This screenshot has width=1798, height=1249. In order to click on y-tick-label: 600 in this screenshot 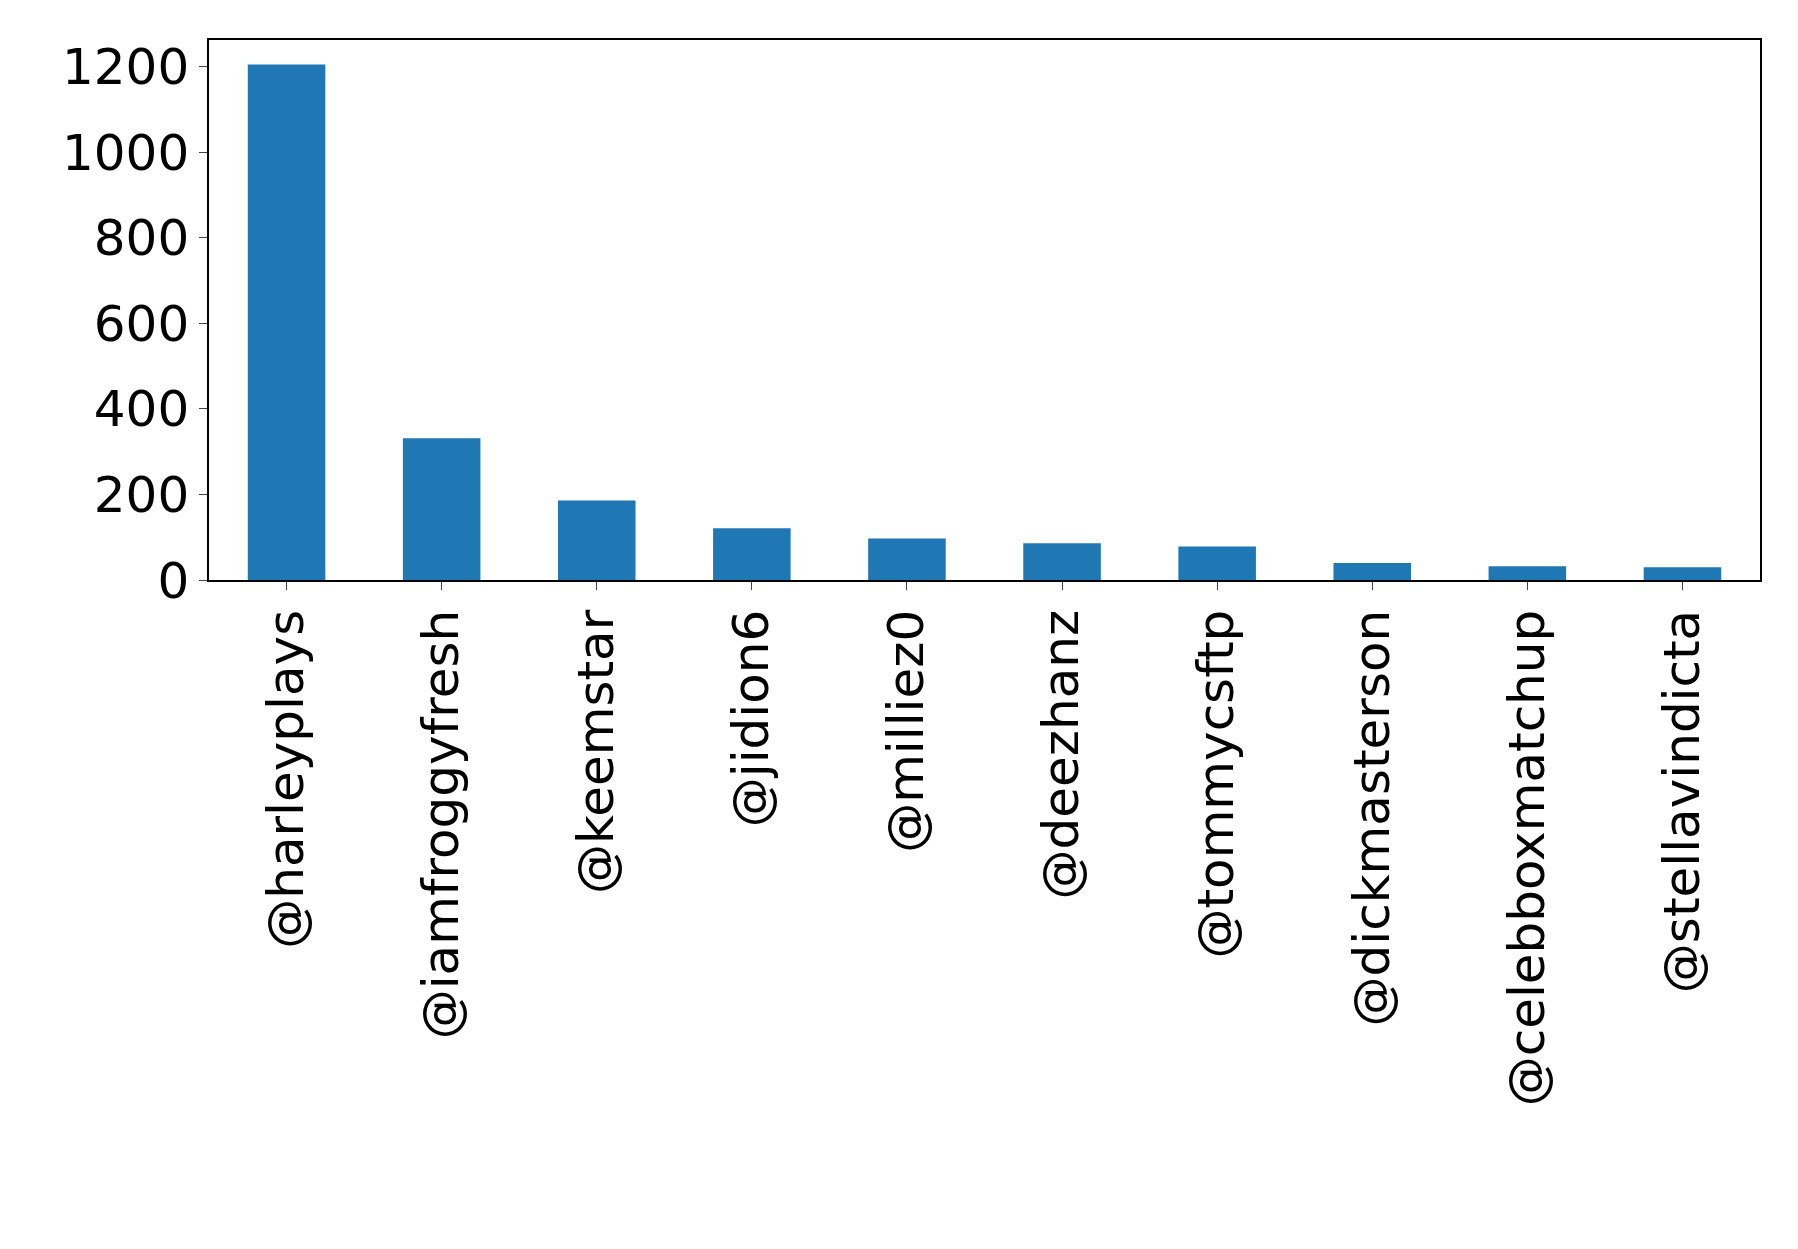, I will do `click(141, 323)`.